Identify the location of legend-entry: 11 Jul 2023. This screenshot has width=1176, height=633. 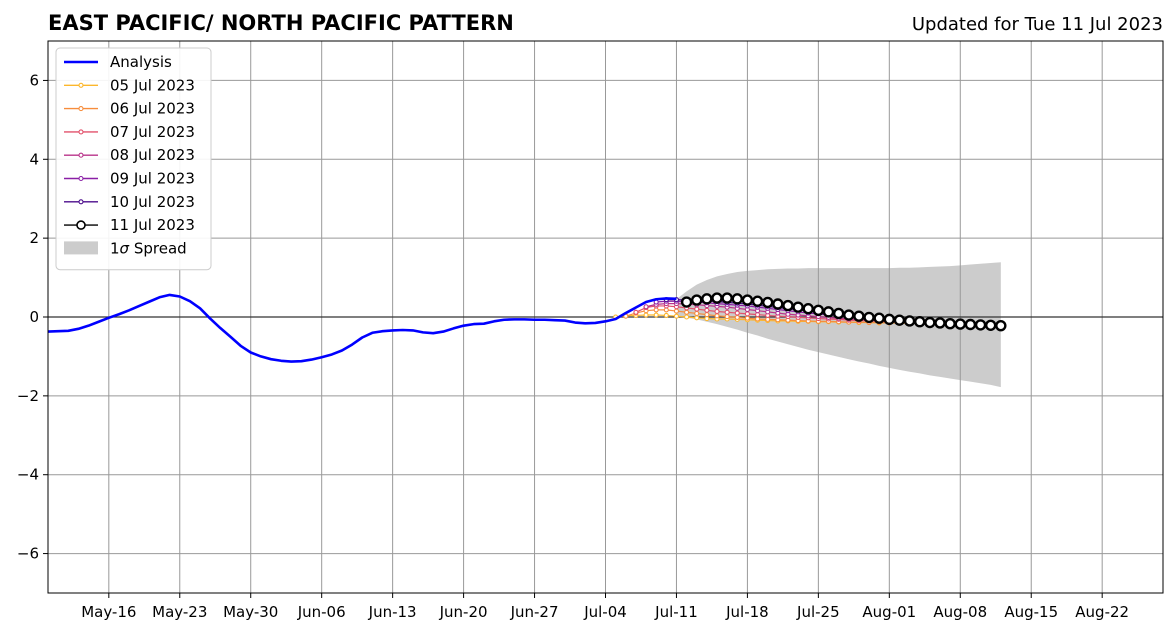
(129, 225).